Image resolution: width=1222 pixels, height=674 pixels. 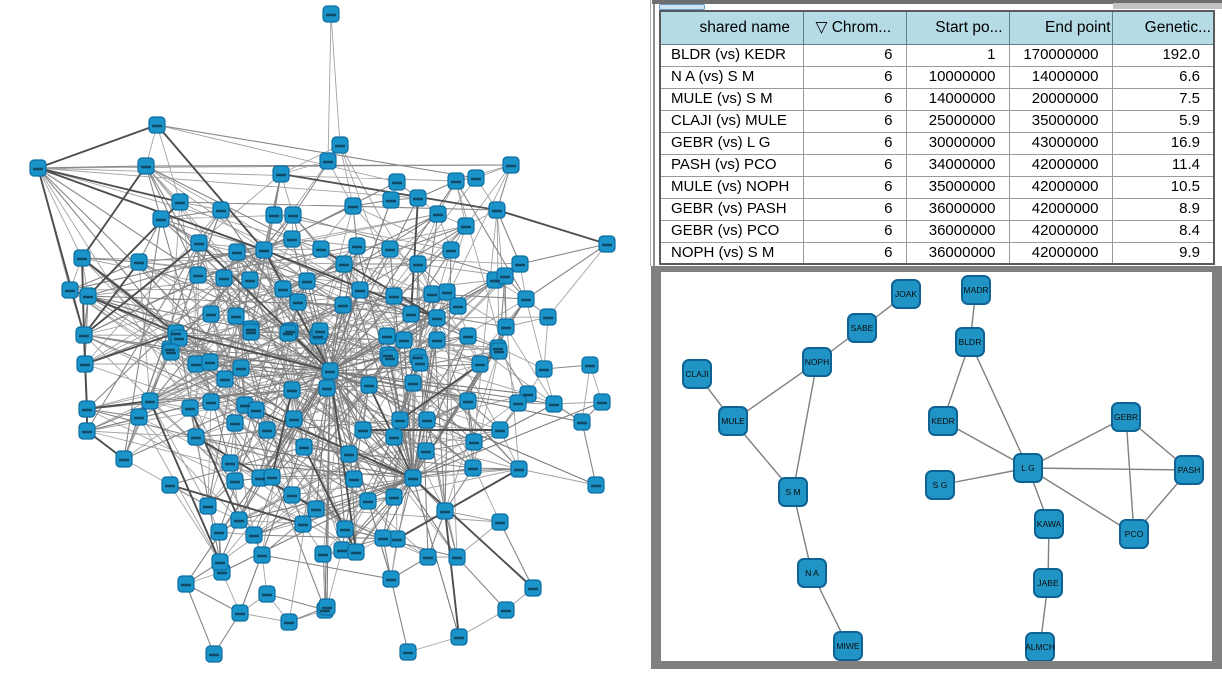 What do you see at coordinates (1040, 647) in the screenshot?
I see `svg-text: ALMCH` at bounding box center [1040, 647].